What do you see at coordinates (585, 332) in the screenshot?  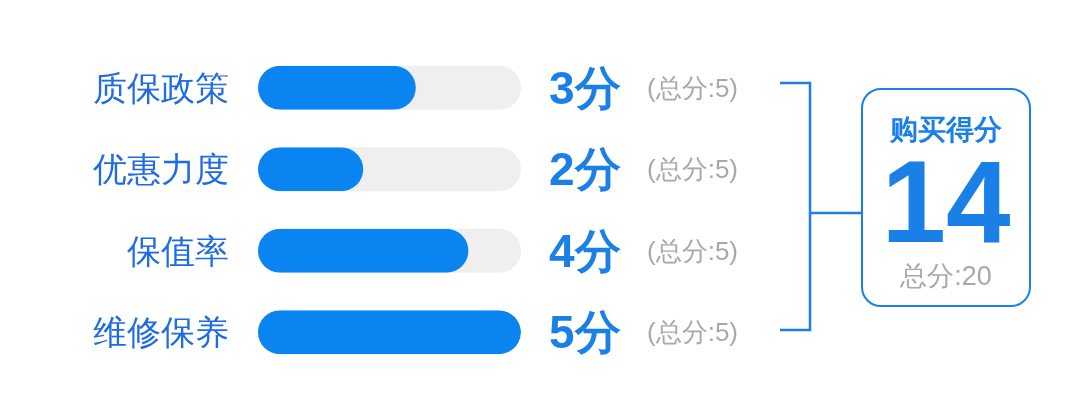 I see `data-label: 5分` at bounding box center [585, 332].